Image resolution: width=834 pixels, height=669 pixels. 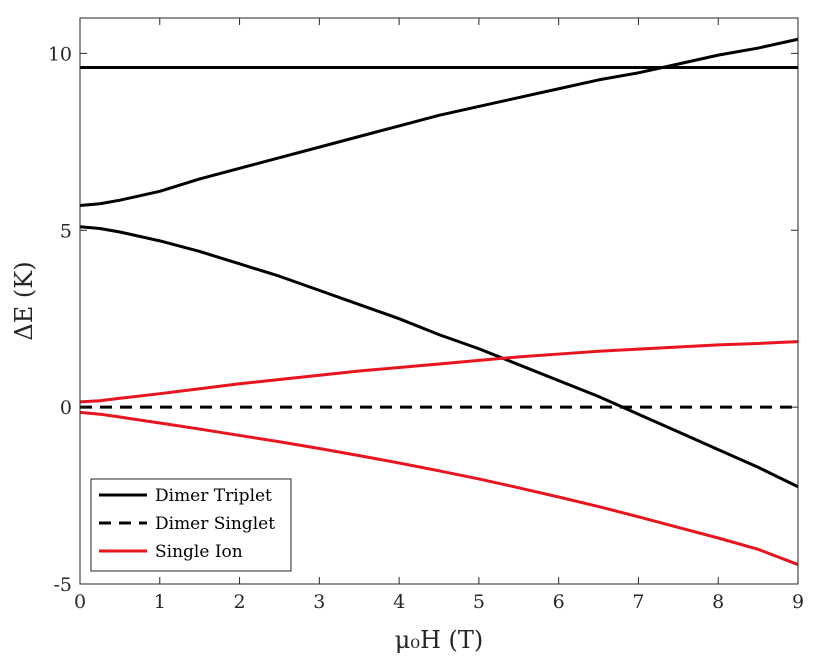 What do you see at coordinates (798, 602) in the screenshot?
I see `x-tick-label: 9` at bounding box center [798, 602].